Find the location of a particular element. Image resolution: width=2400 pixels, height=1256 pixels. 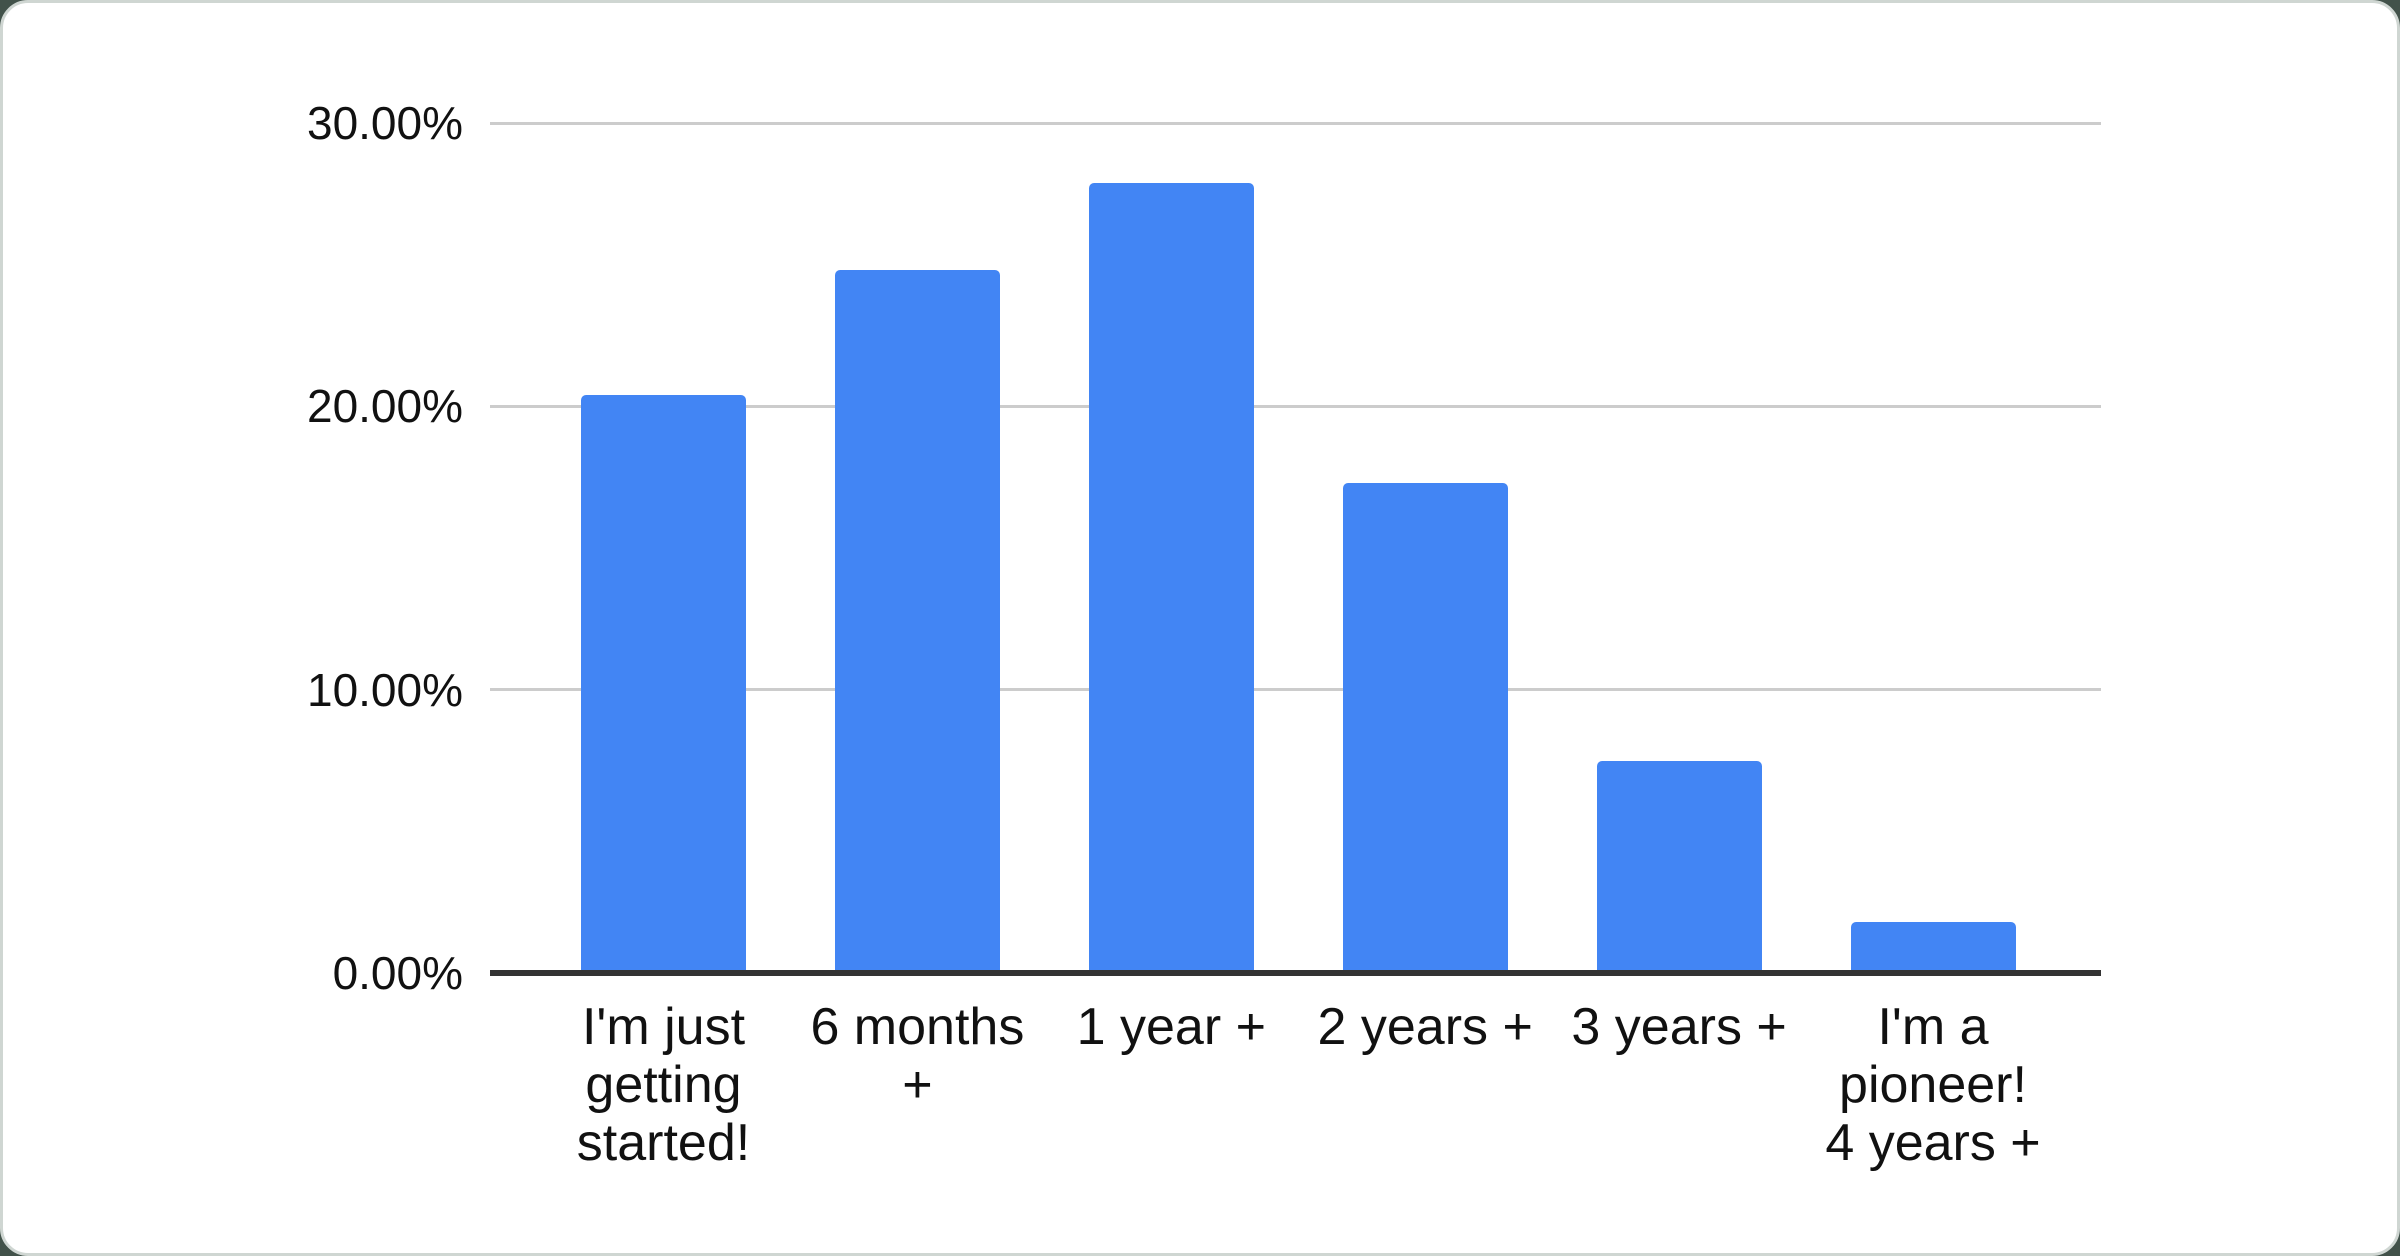

y-axis-tick-label: 0.00% is located at coordinates (397, 973).